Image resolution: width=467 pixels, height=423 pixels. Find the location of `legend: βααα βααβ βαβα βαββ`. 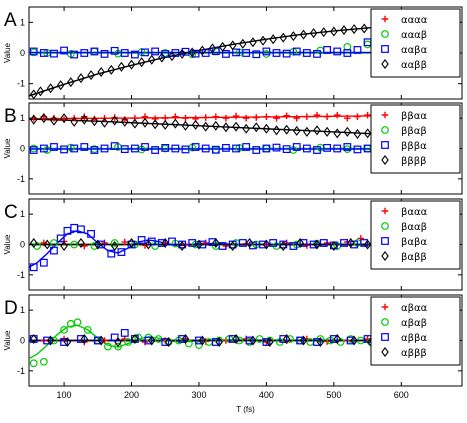

legend: βααα βααβ βαβα βαββ is located at coordinates (415, 235).